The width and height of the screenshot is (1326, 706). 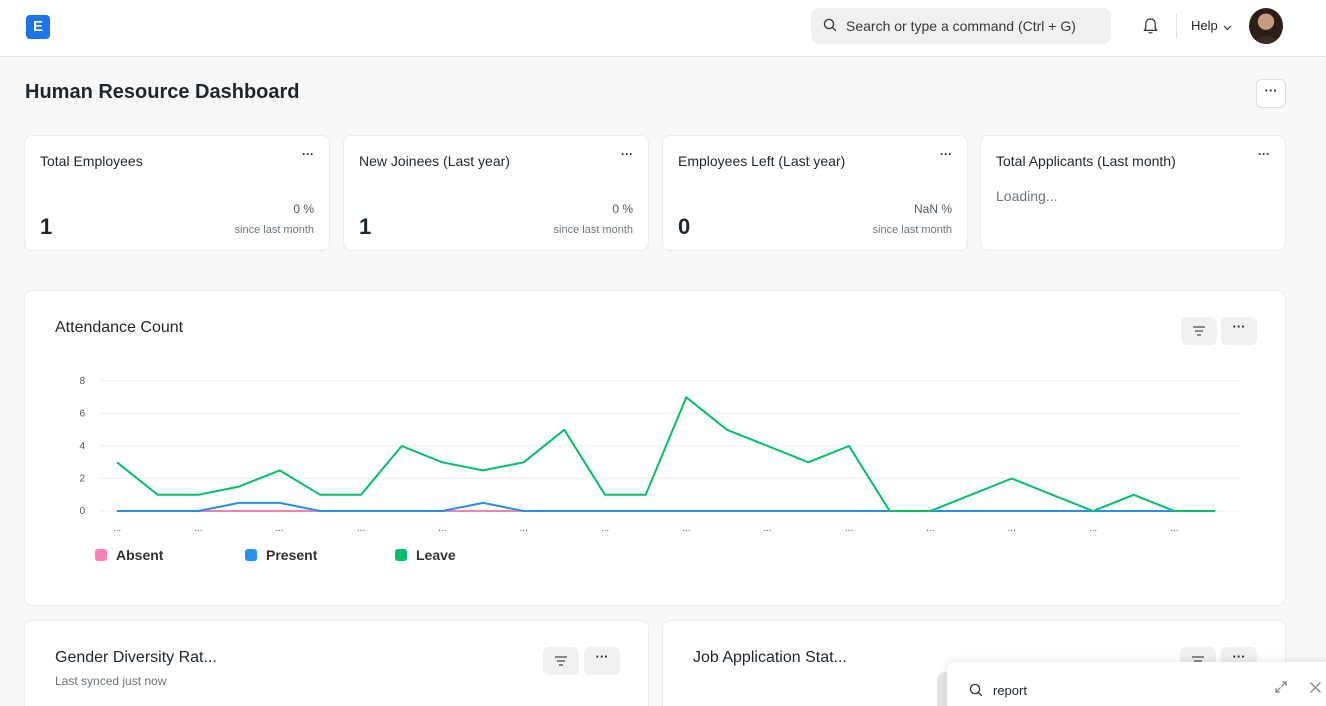 I want to click on search-bar, so click(x=961, y=26).